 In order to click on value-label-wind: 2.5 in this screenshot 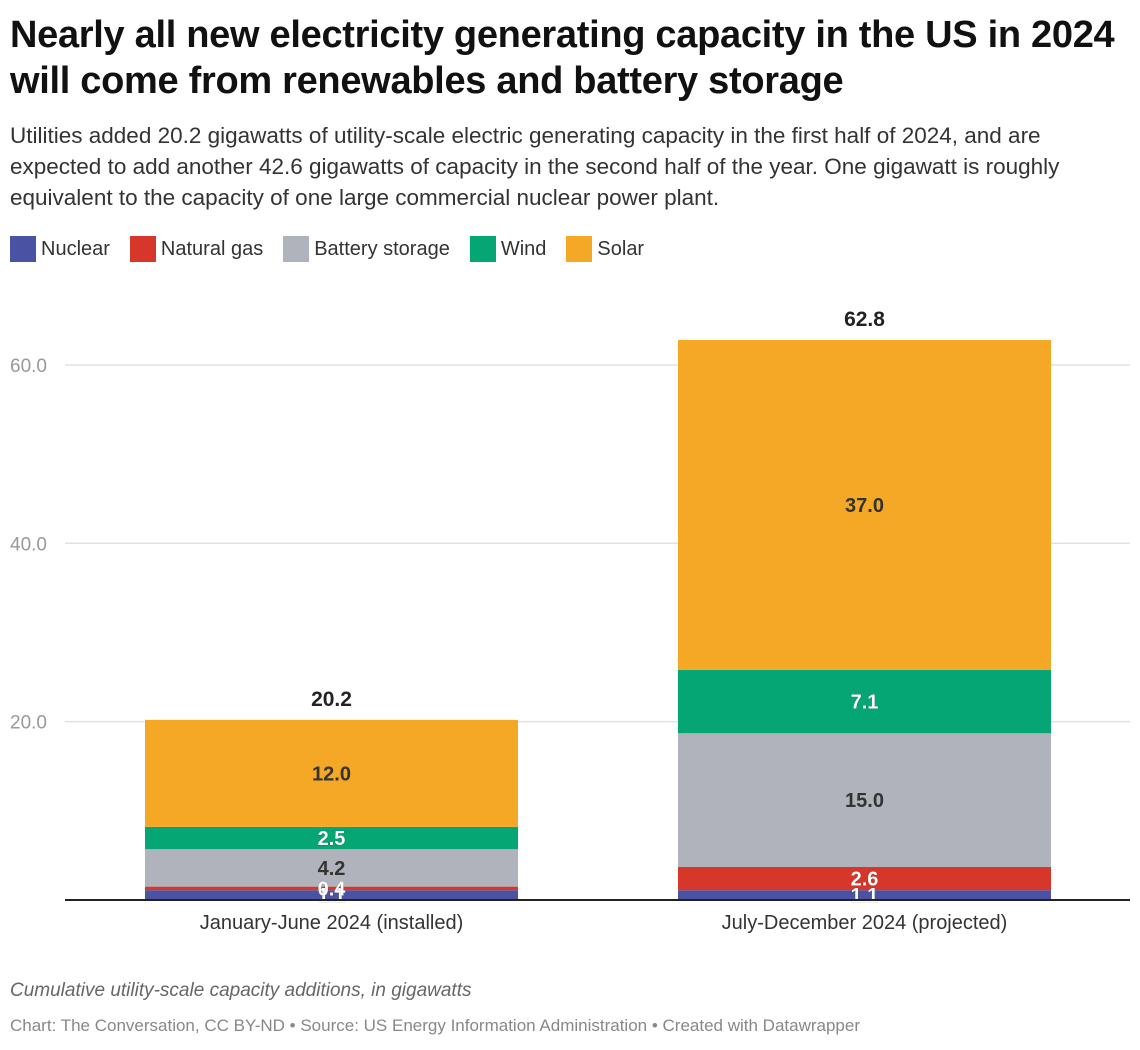, I will do `click(332, 839)`.